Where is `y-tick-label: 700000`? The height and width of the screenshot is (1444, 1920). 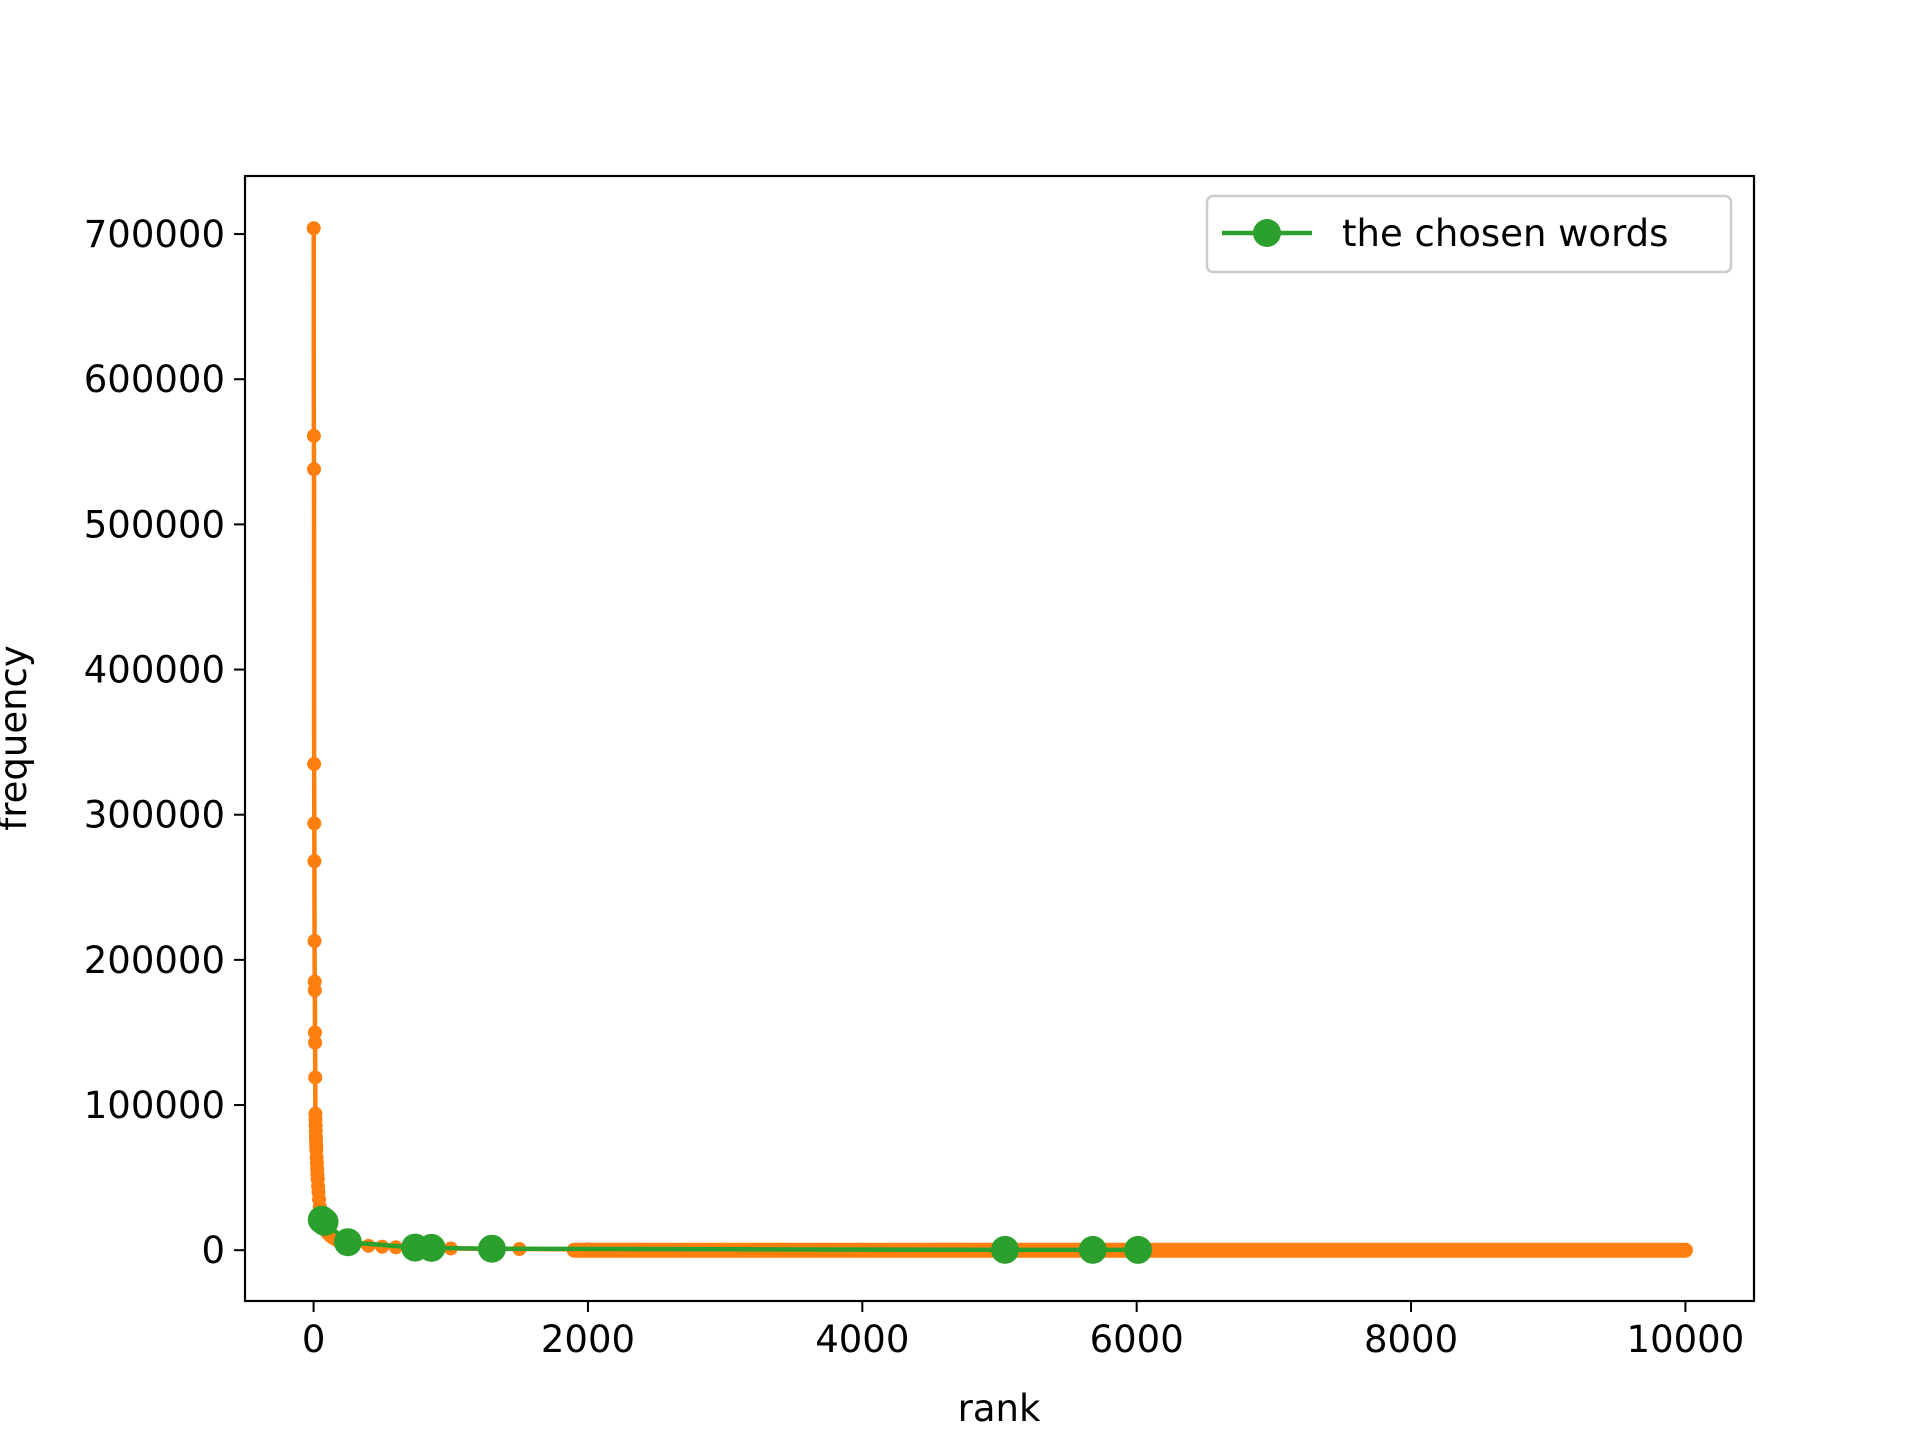
y-tick-label: 700000 is located at coordinates (154, 234).